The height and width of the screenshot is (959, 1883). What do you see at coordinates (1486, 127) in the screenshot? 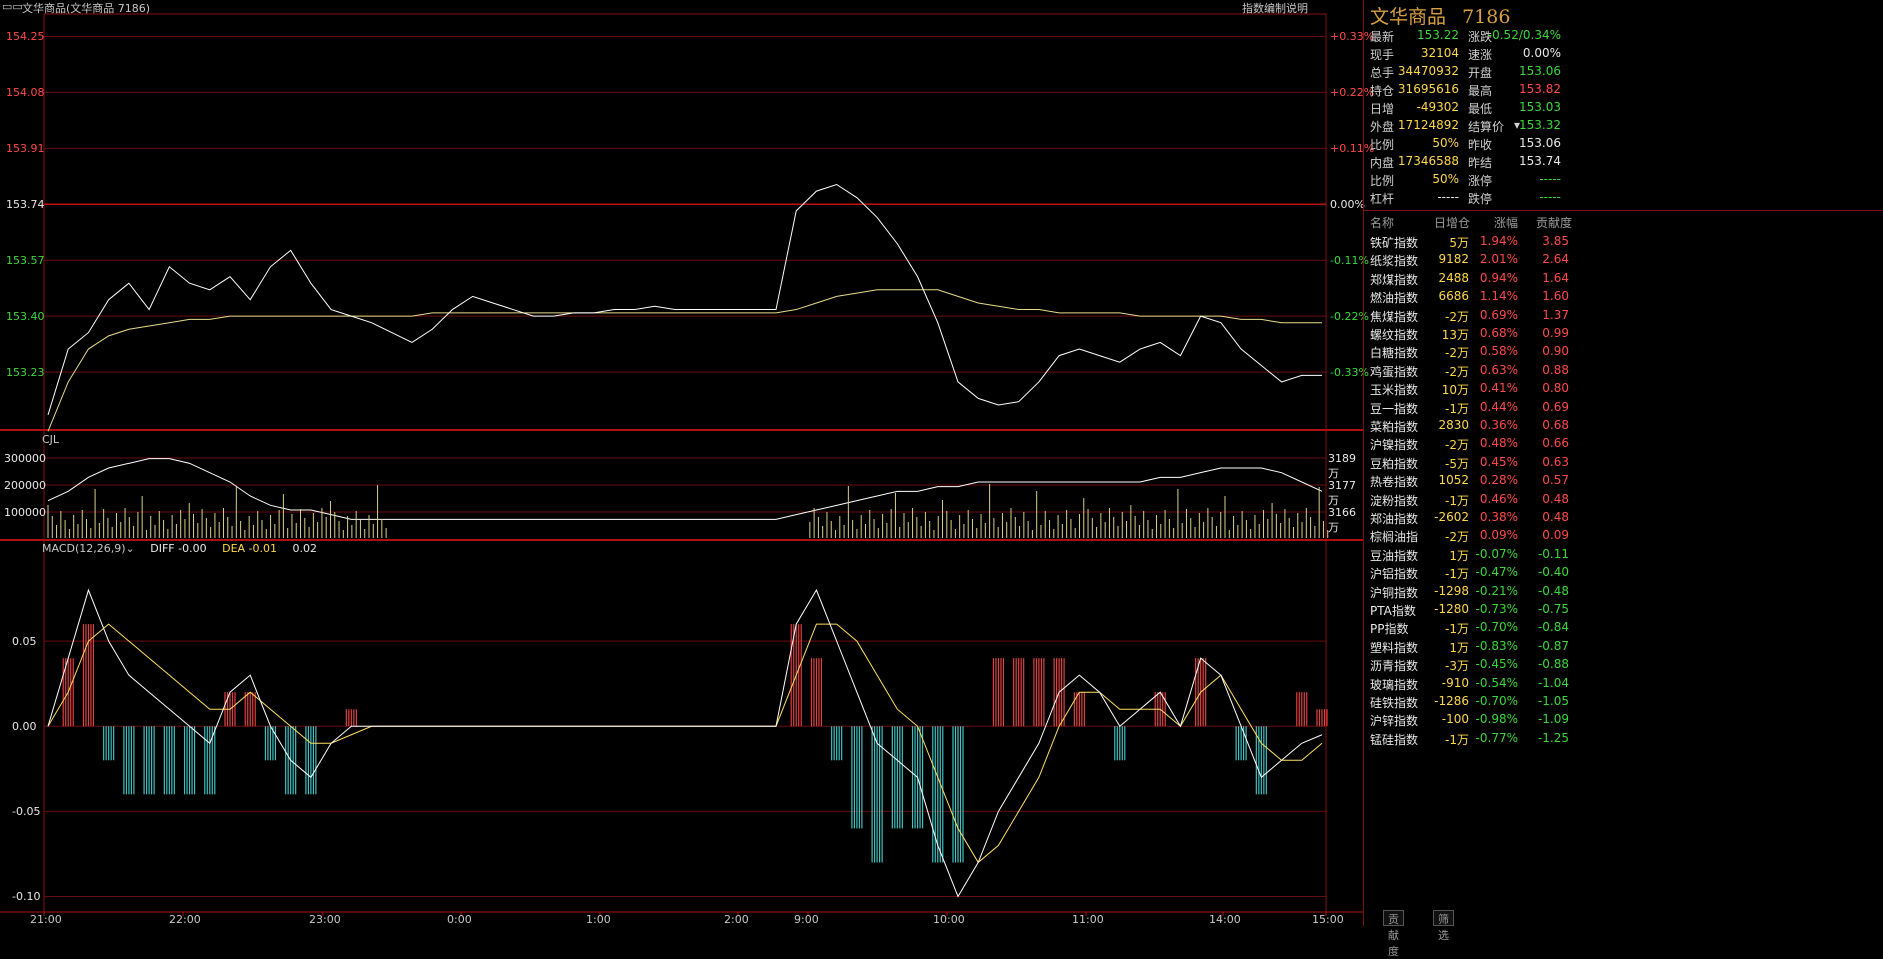
I see `quote-label: 结算价` at bounding box center [1486, 127].